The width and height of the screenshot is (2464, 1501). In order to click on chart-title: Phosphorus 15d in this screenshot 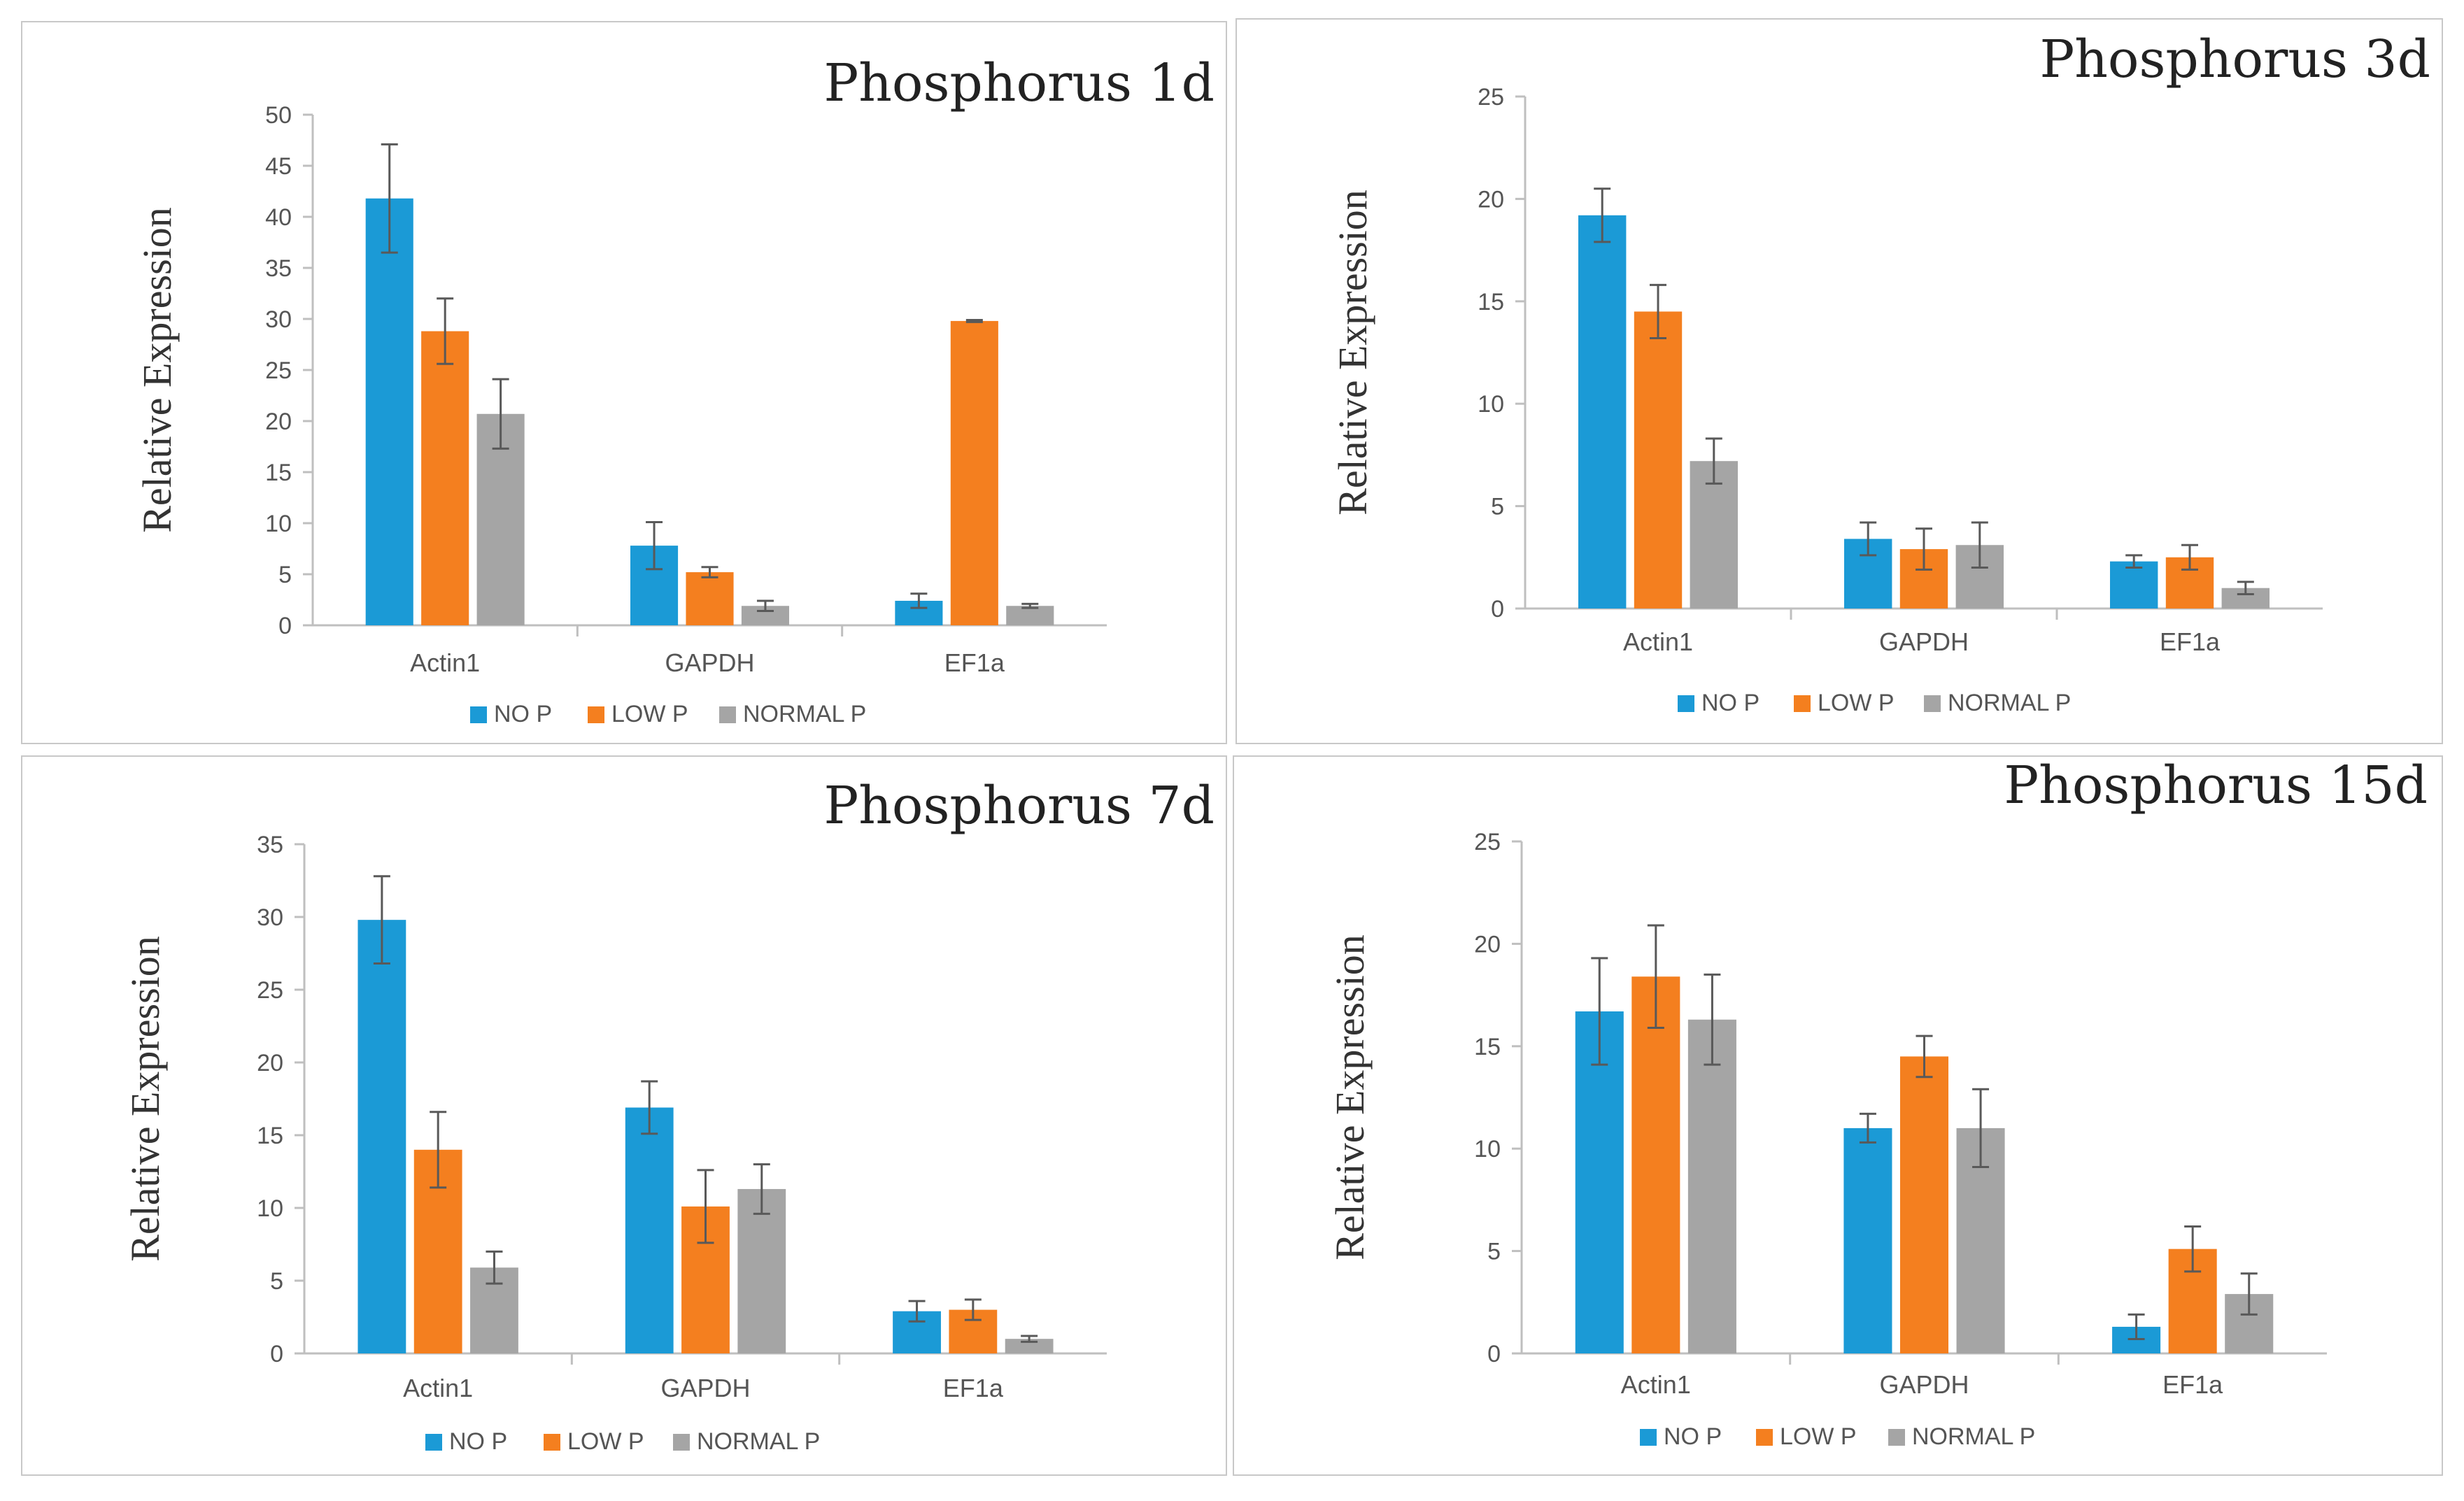, I will do `click(2216, 786)`.